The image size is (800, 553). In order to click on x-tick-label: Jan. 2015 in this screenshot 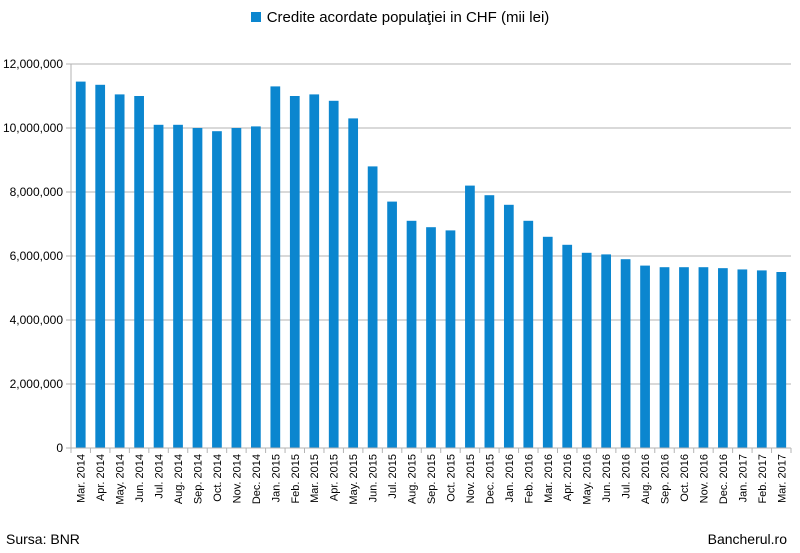, I will do `click(276, 478)`.